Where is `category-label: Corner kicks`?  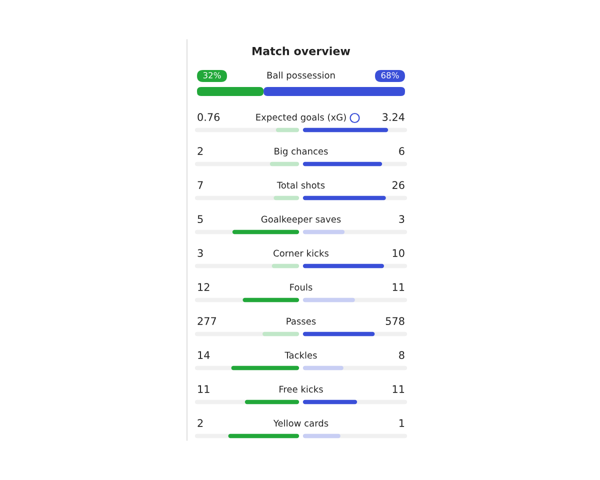
category-label: Corner kicks is located at coordinates (301, 253).